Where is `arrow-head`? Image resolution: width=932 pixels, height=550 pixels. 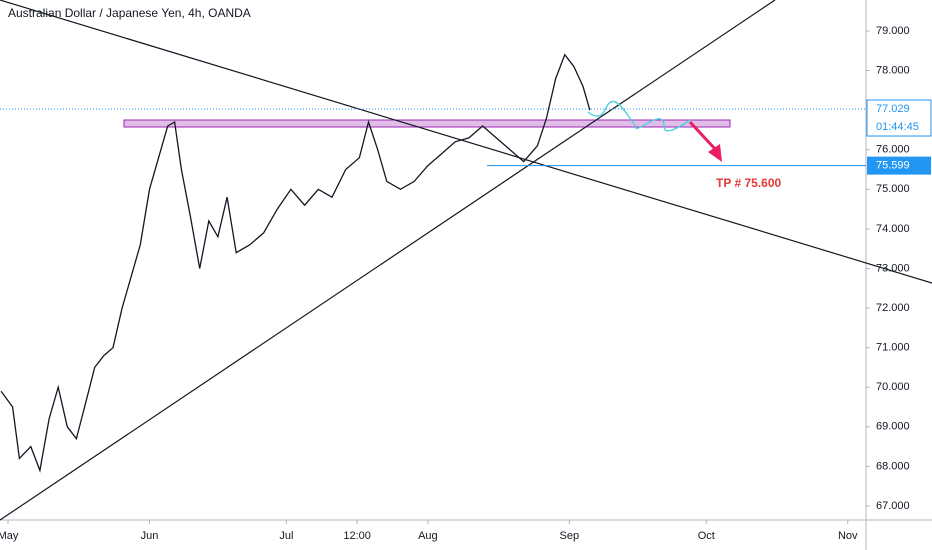 arrow-head is located at coordinates (715, 153).